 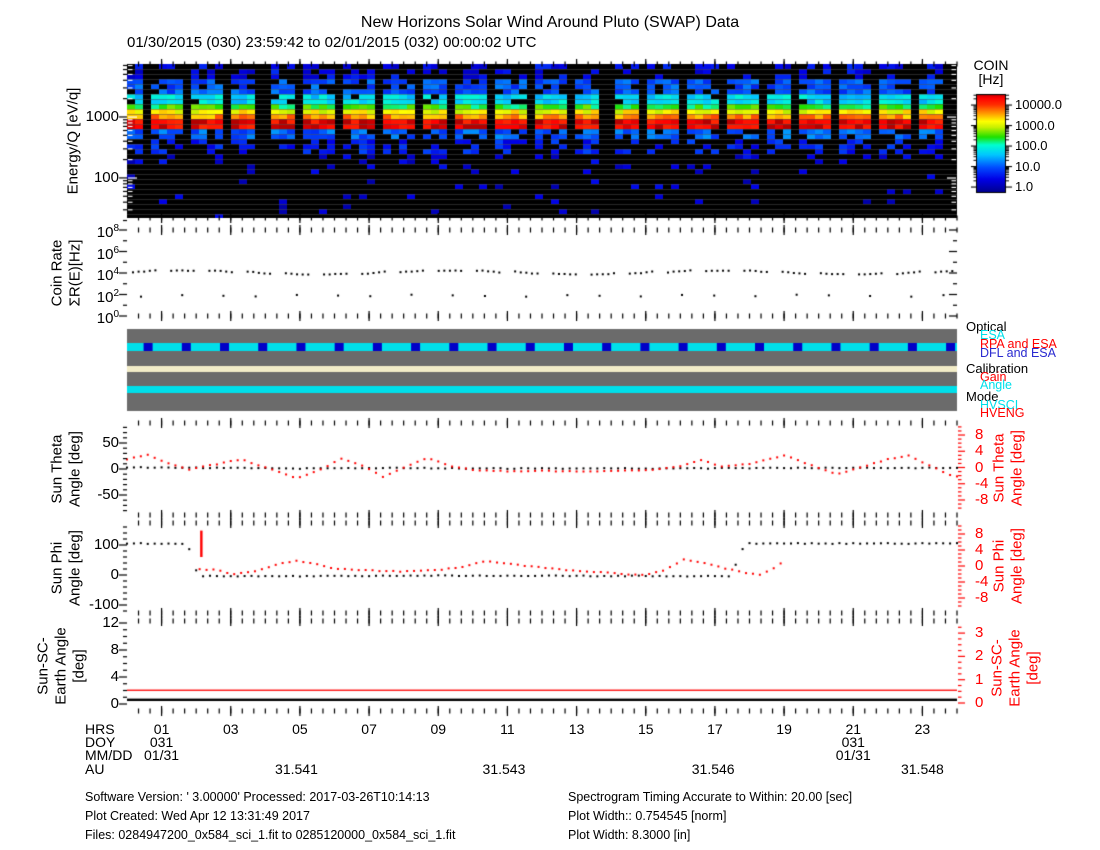 I want to click on doy-caption: DOY, so click(x=100, y=742).